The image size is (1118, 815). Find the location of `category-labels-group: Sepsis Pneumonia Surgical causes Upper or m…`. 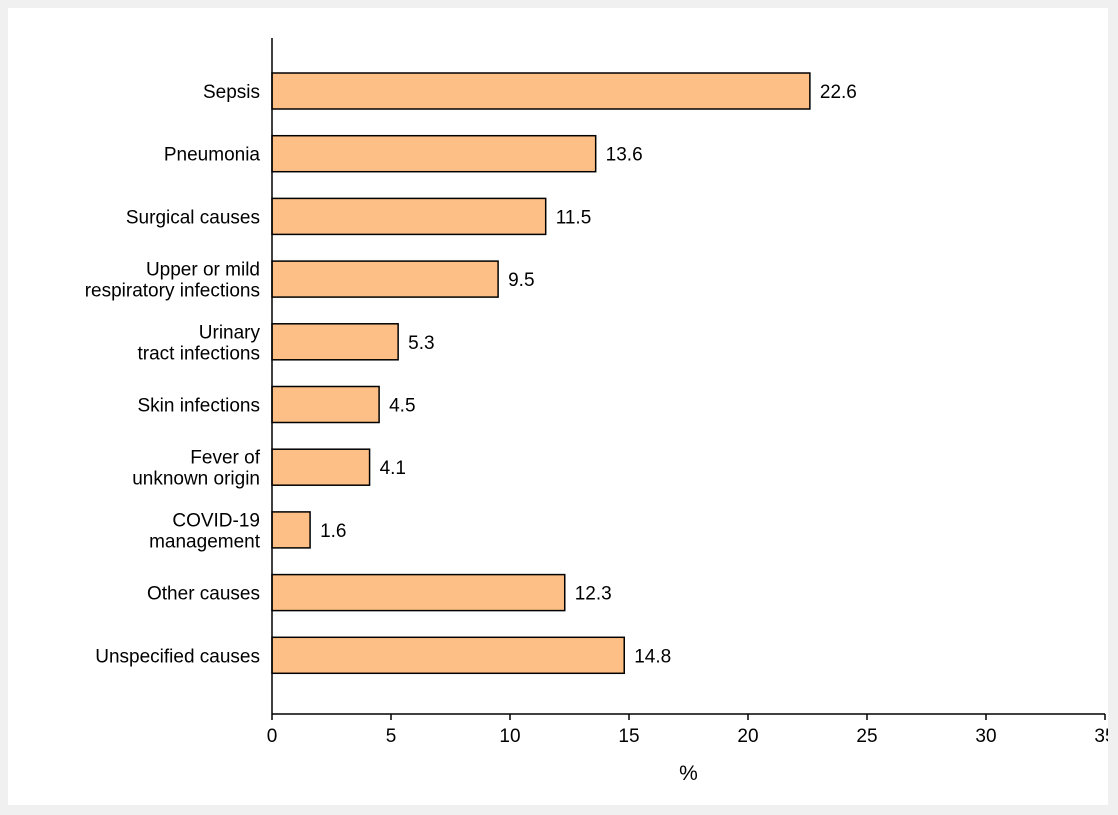

category-labels-group: Sepsis Pneumonia Surgical causes Upper or m… is located at coordinates (173, 374).